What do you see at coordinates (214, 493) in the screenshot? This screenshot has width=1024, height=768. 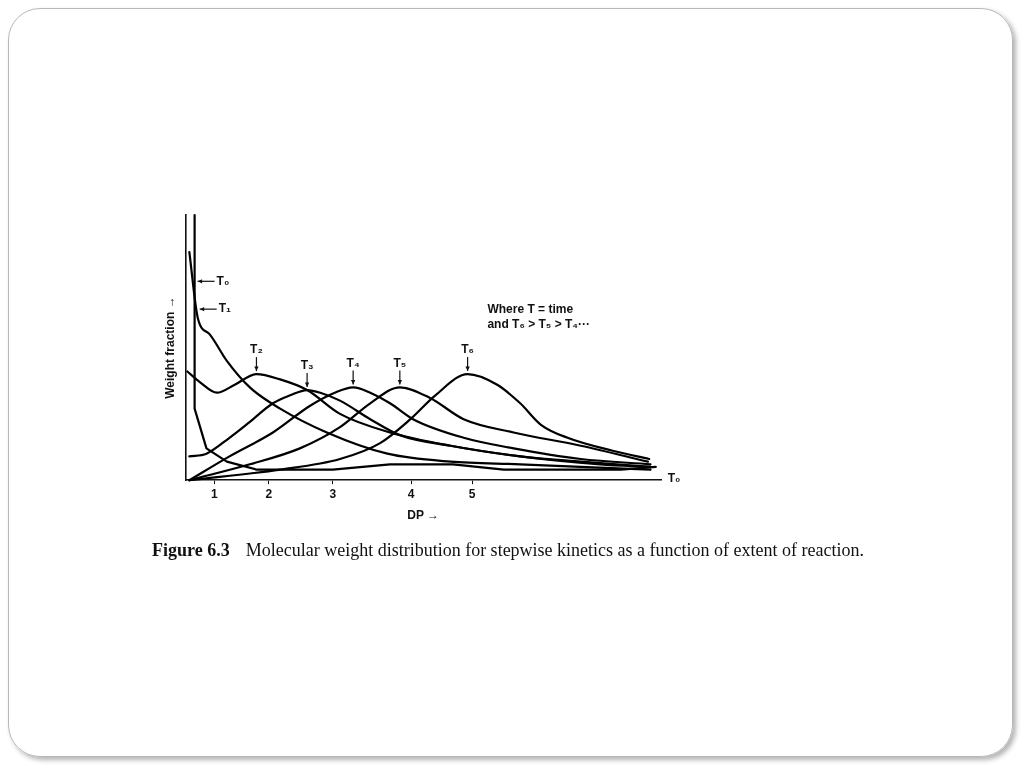 I see `x-tick-label: 1` at bounding box center [214, 493].